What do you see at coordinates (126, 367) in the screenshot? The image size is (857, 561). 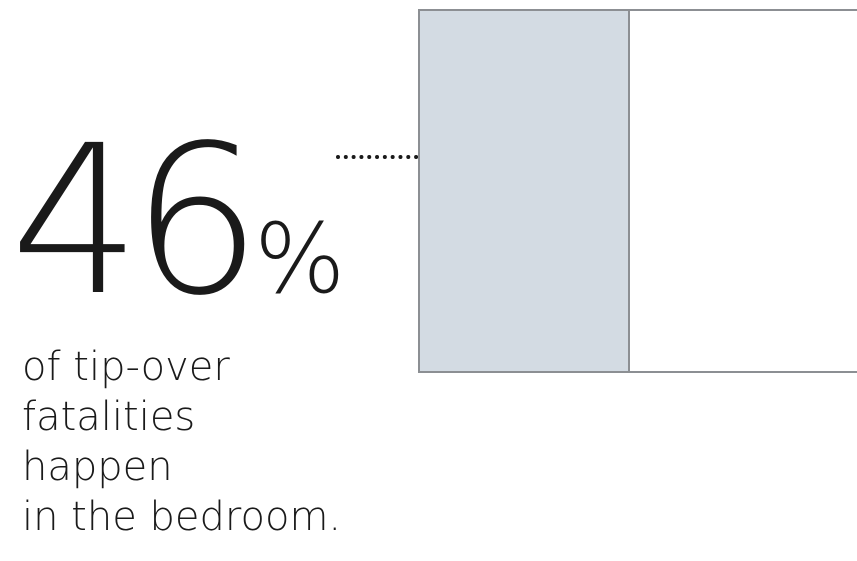 I see `caption-line: of tip-over` at bounding box center [126, 367].